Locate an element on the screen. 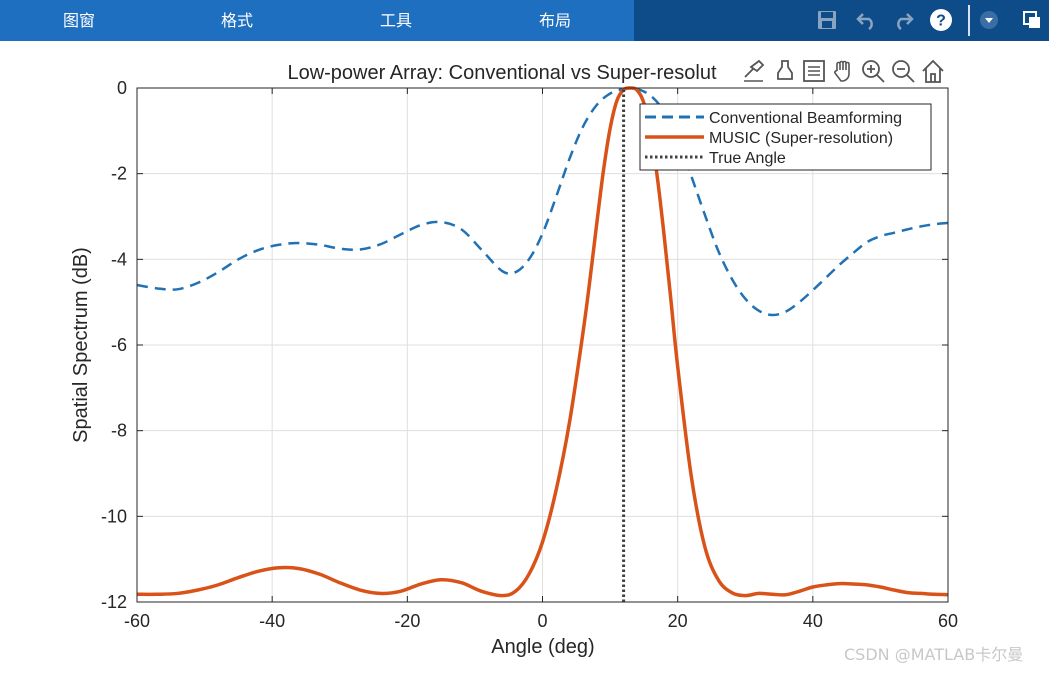 The image size is (1049, 676). tab-layout: 布局 is located at coordinates (554, 20).